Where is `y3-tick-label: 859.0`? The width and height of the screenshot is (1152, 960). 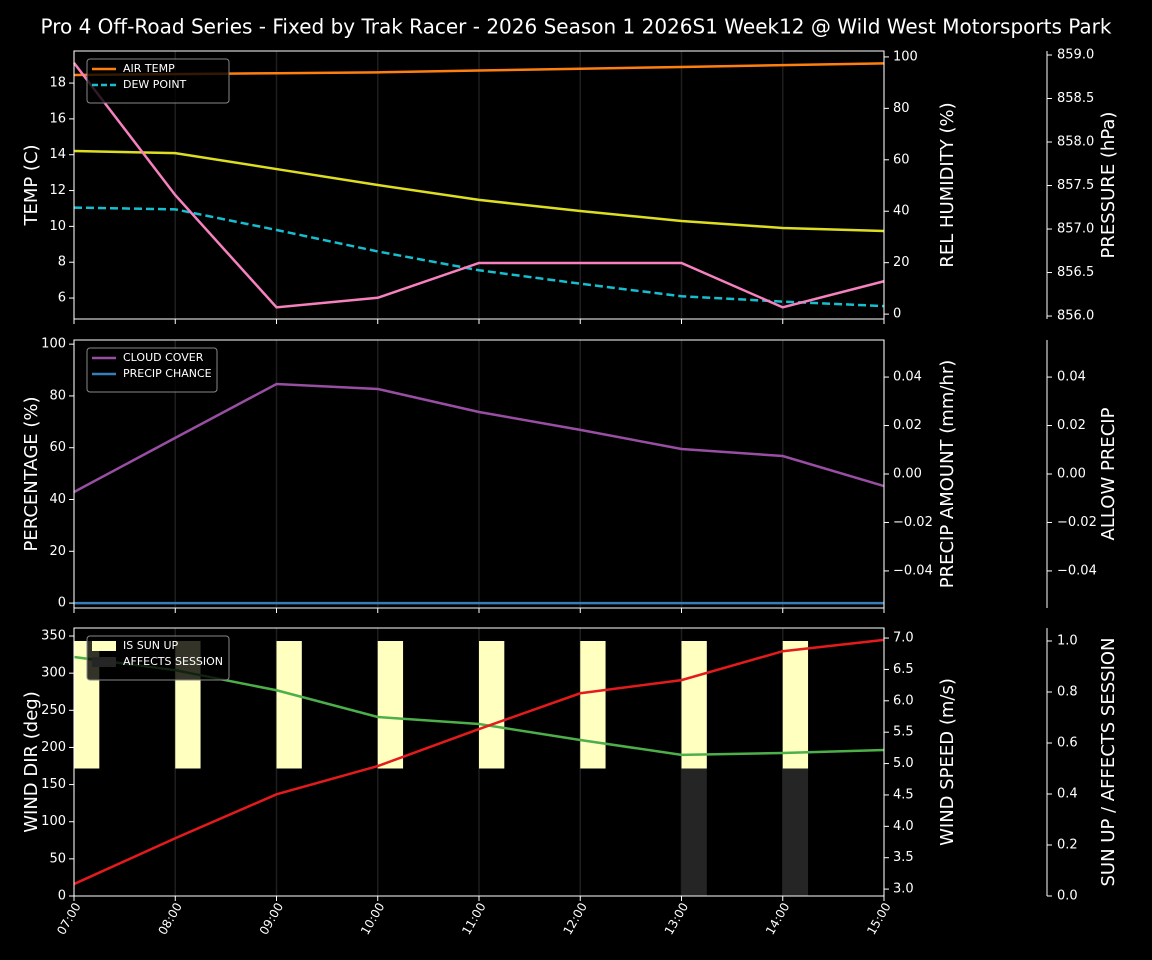 y3-tick-label: 859.0 is located at coordinates (1075, 55).